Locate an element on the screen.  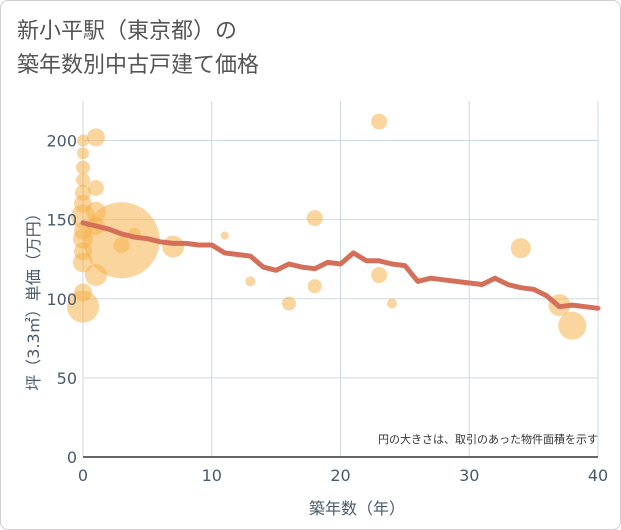
y-tick-label: 50 is located at coordinates (67, 378).